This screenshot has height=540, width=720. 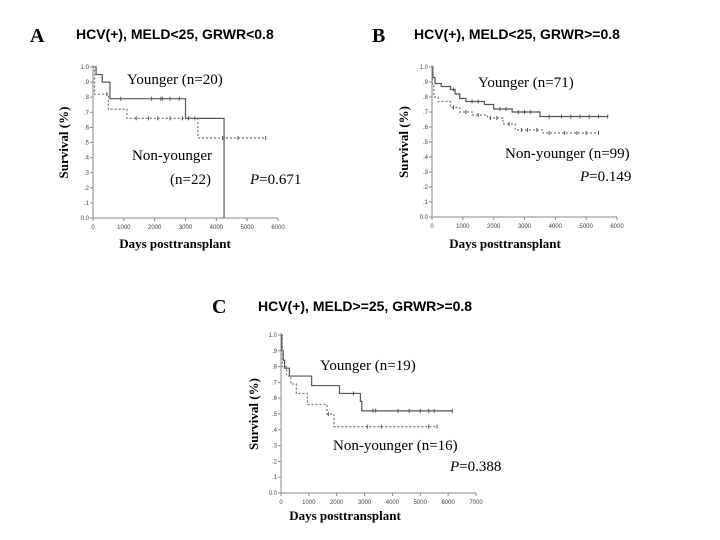 What do you see at coordinates (159, 142) in the screenshot?
I see `younger-curve-a` at bounding box center [159, 142].